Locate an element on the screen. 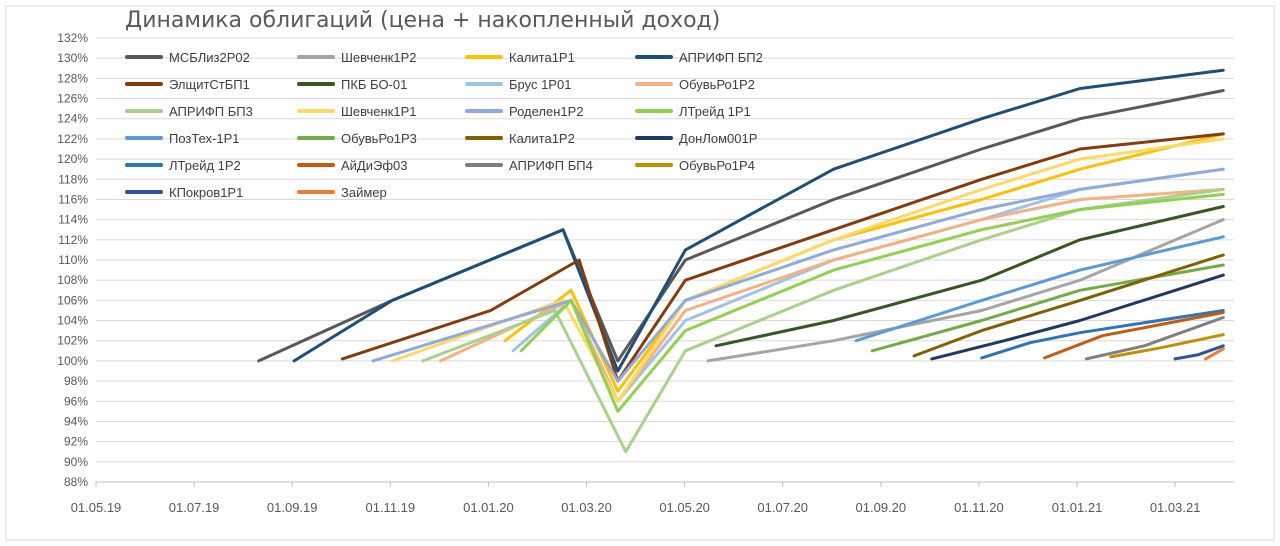 The image size is (1280, 546). y-tick-label: 116% is located at coordinates (73, 199).